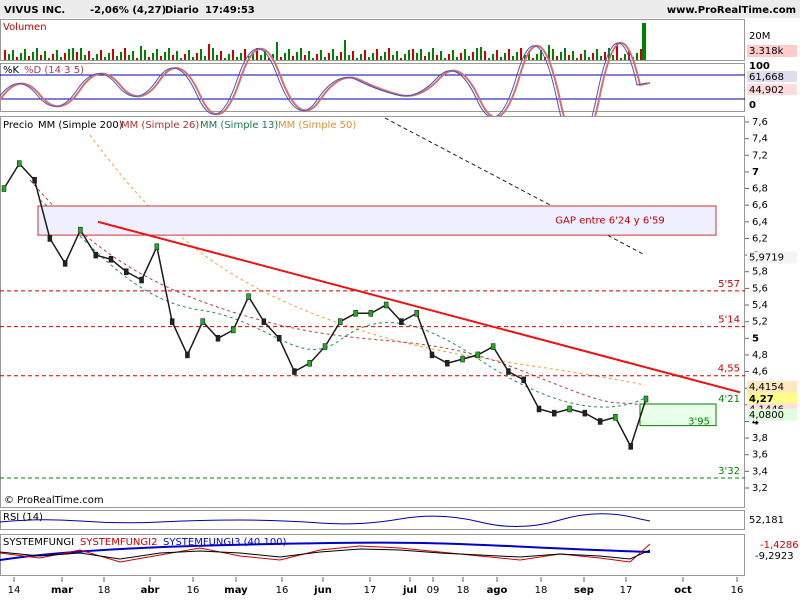 This screenshot has height=600, width=800. Describe the element at coordinates (236, 590) in the screenshot. I see `x-tick-label: may` at that location.